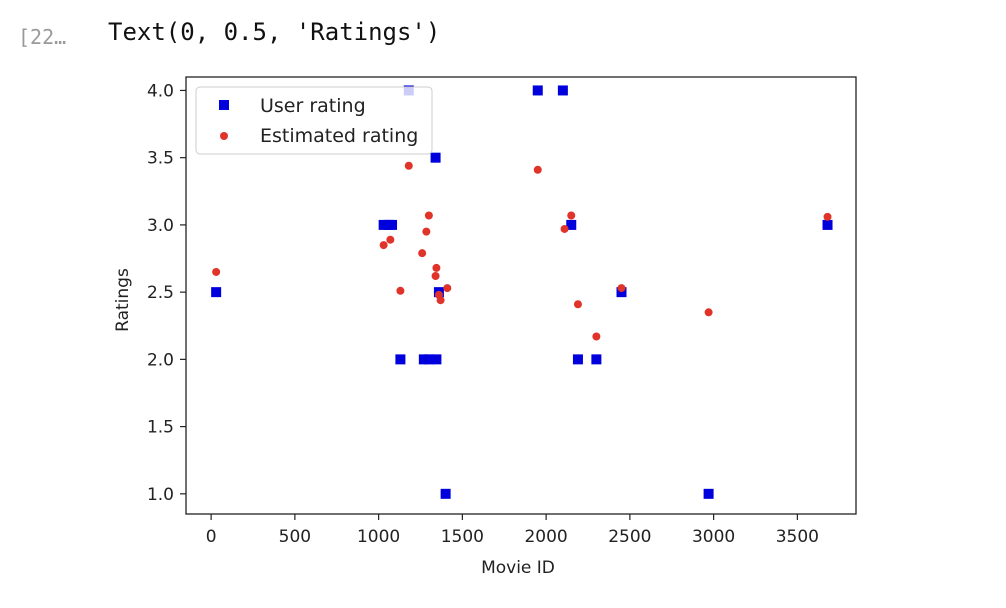 This screenshot has height=608, width=1006. I want to click on legend-marker-estimated, so click(224, 136).